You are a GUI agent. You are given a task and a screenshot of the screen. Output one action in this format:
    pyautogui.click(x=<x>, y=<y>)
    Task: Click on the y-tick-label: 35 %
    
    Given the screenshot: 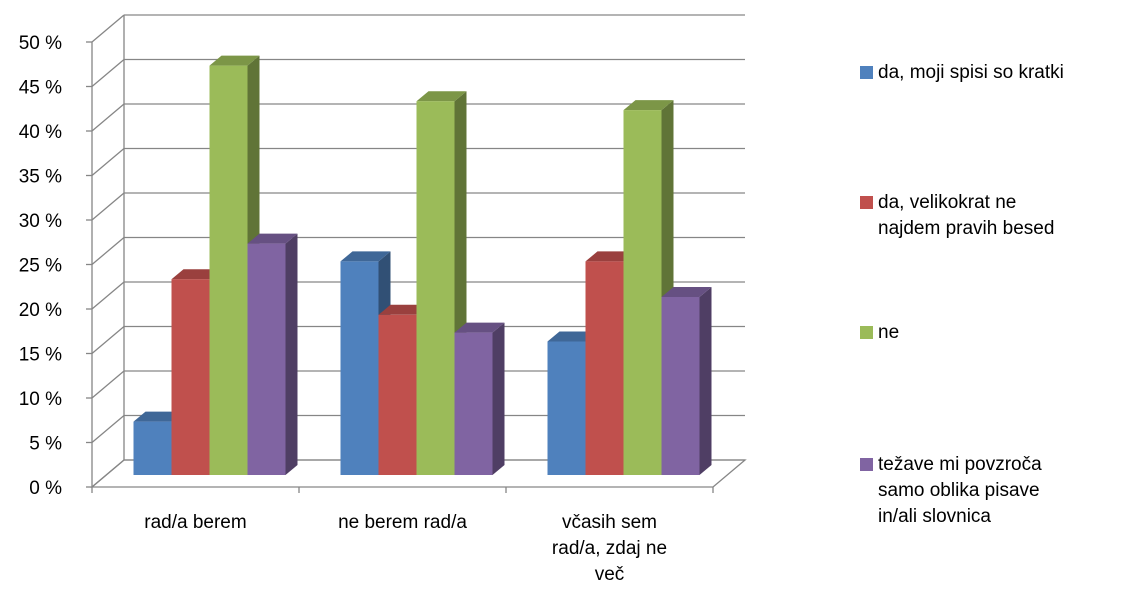 What is the action you would take?
    pyautogui.click(x=40, y=177)
    